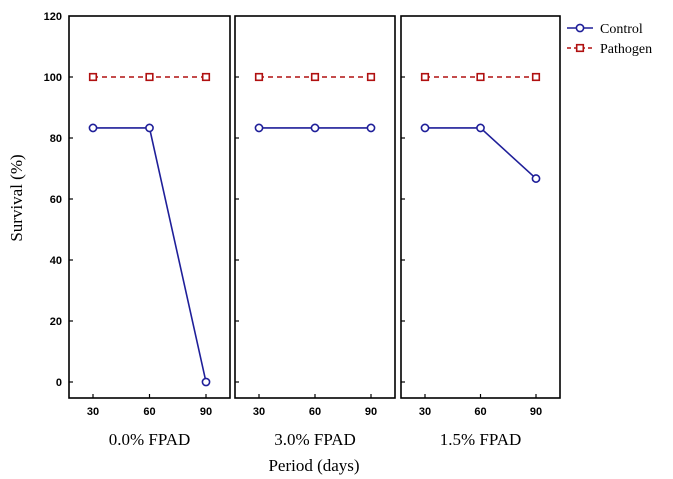 The image size is (673, 479). Describe the element at coordinates (313, 465) in the screenshot. I see `x-axis-label: Period (days)` at that location.